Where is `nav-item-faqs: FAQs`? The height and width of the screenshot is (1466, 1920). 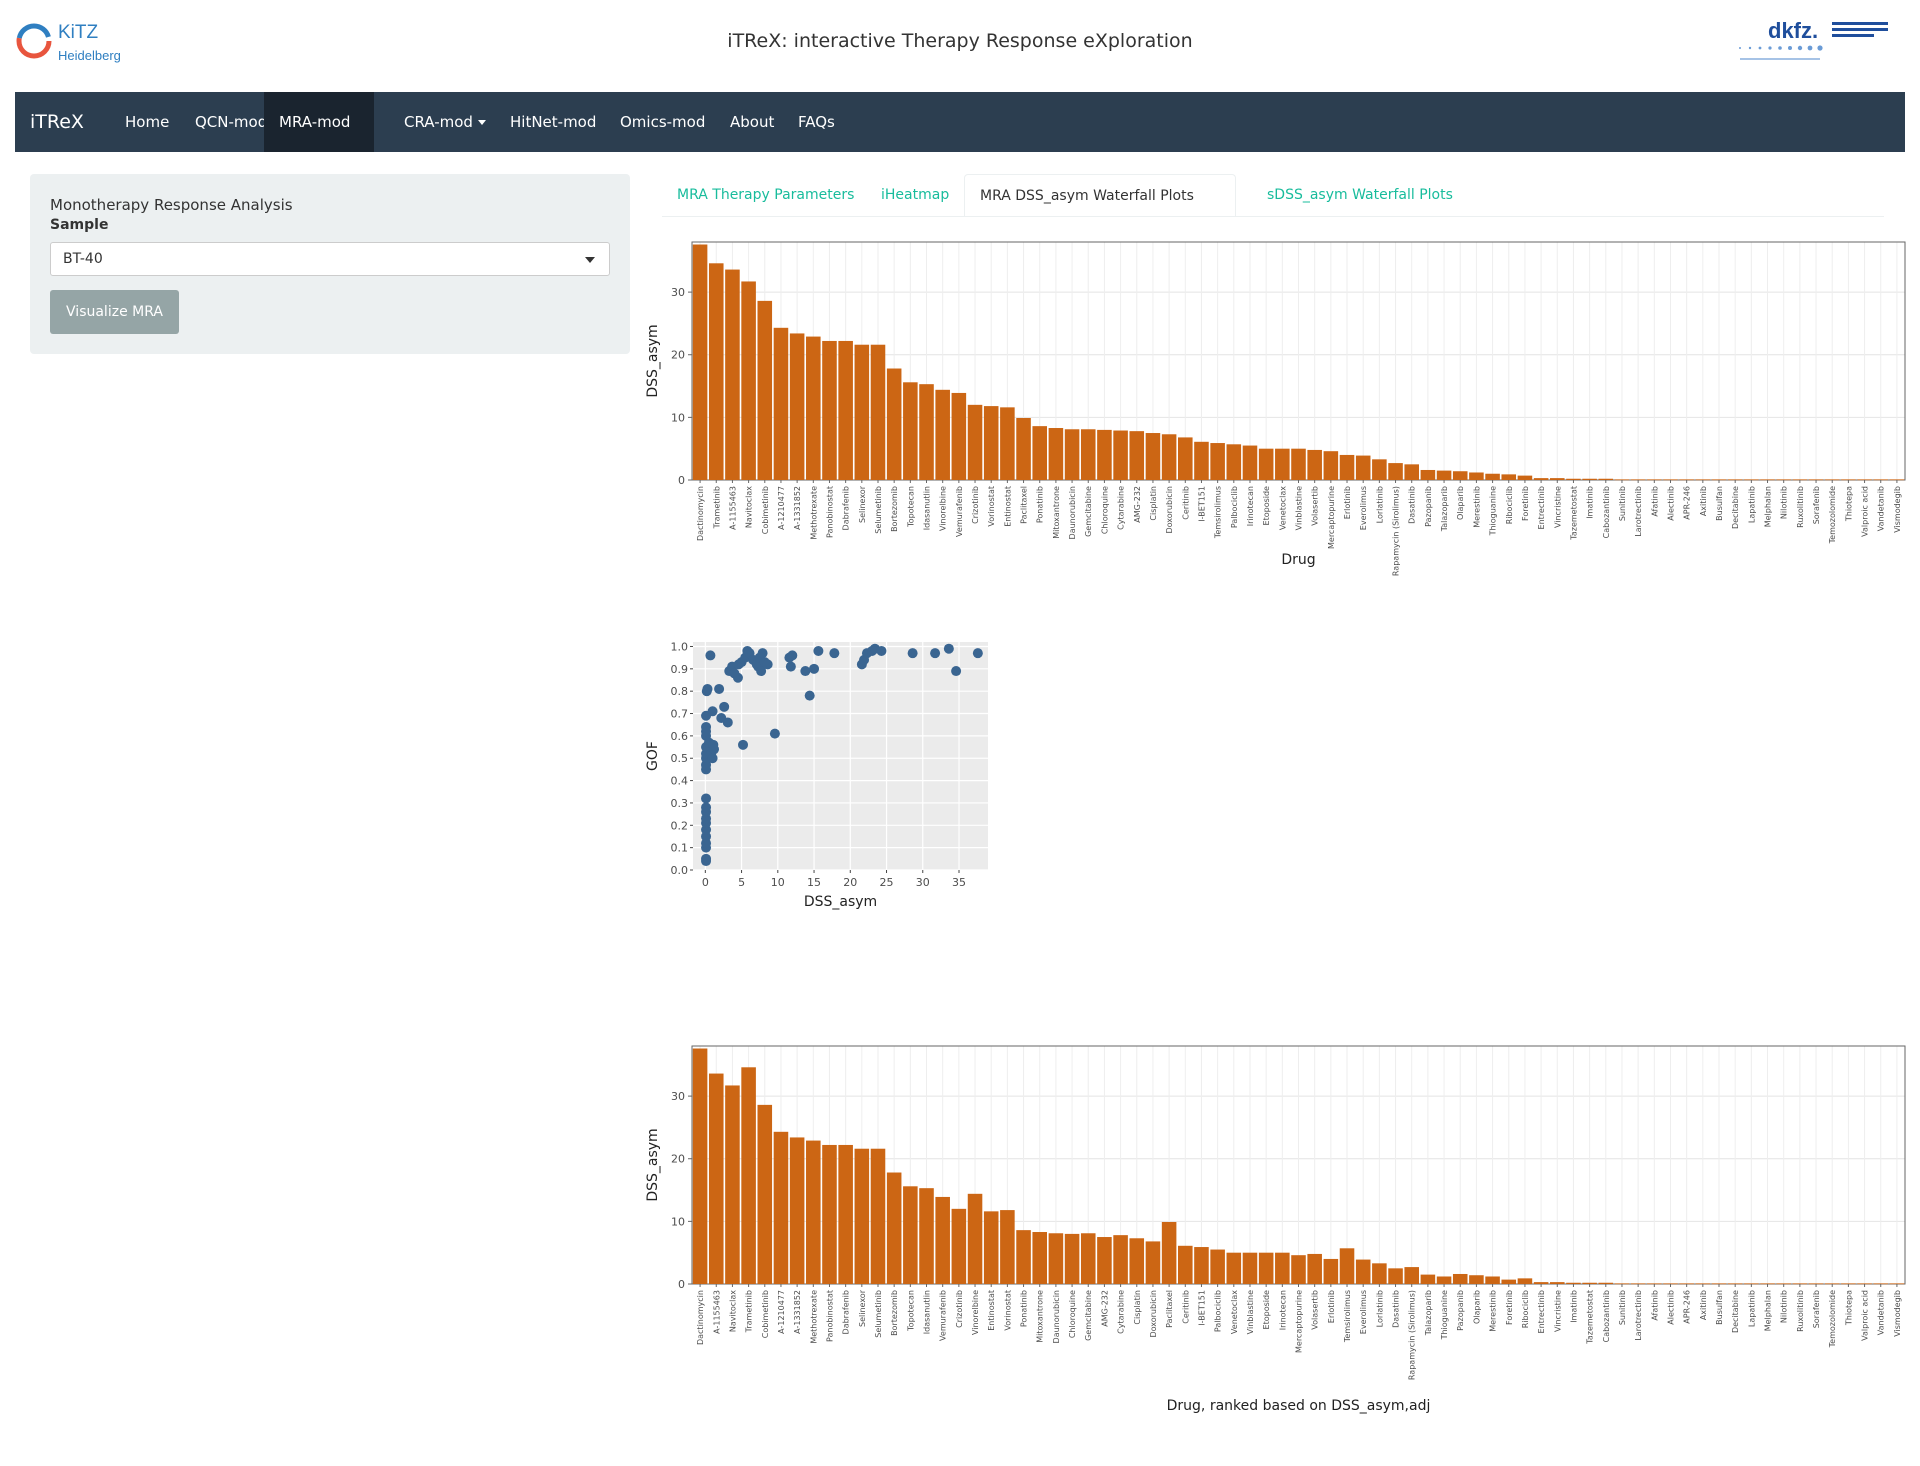
nav-item-faqs: FAQs is located at coordinates (816, 122).